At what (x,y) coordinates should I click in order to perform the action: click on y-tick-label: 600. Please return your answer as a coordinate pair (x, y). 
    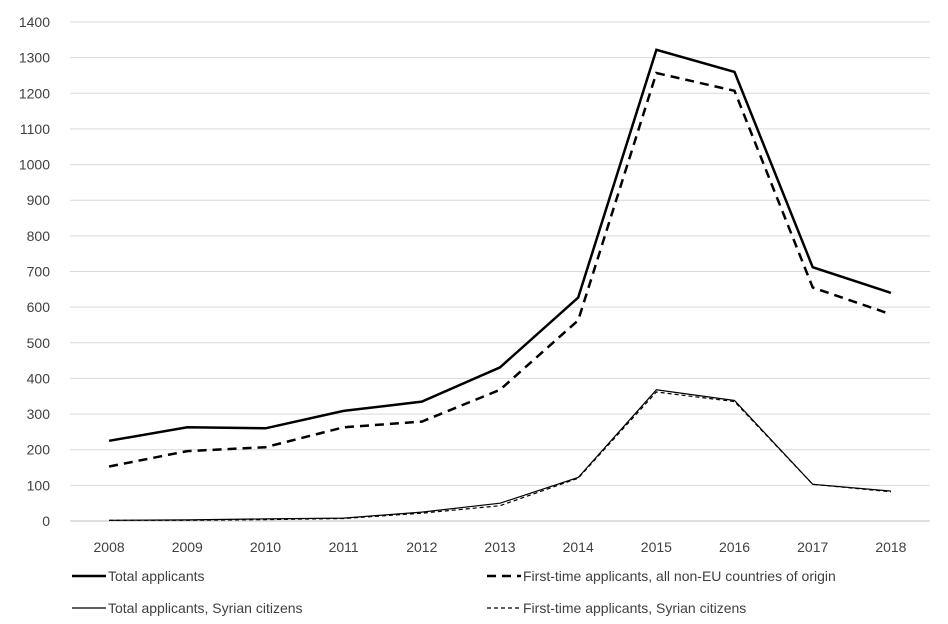
    Looking at the image, I should click on (39, 307).